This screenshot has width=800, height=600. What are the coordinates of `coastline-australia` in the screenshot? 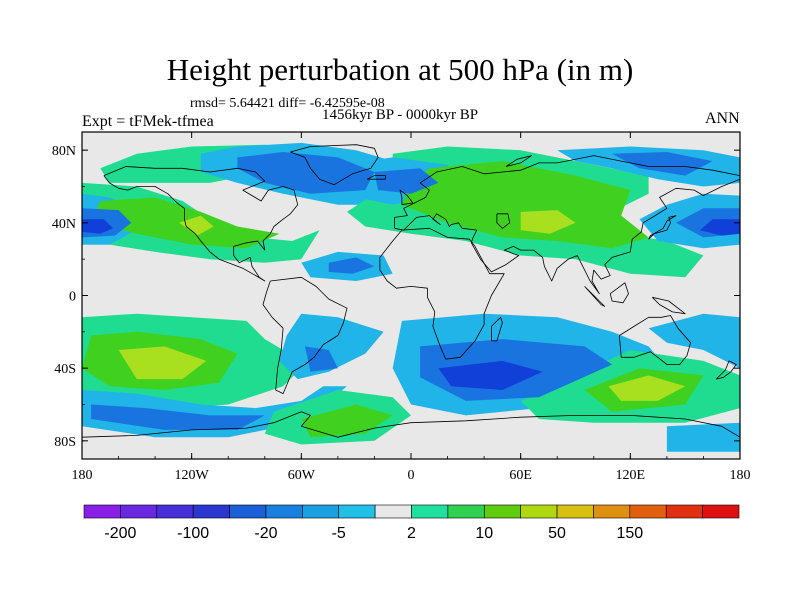 It's located at (655, 340).